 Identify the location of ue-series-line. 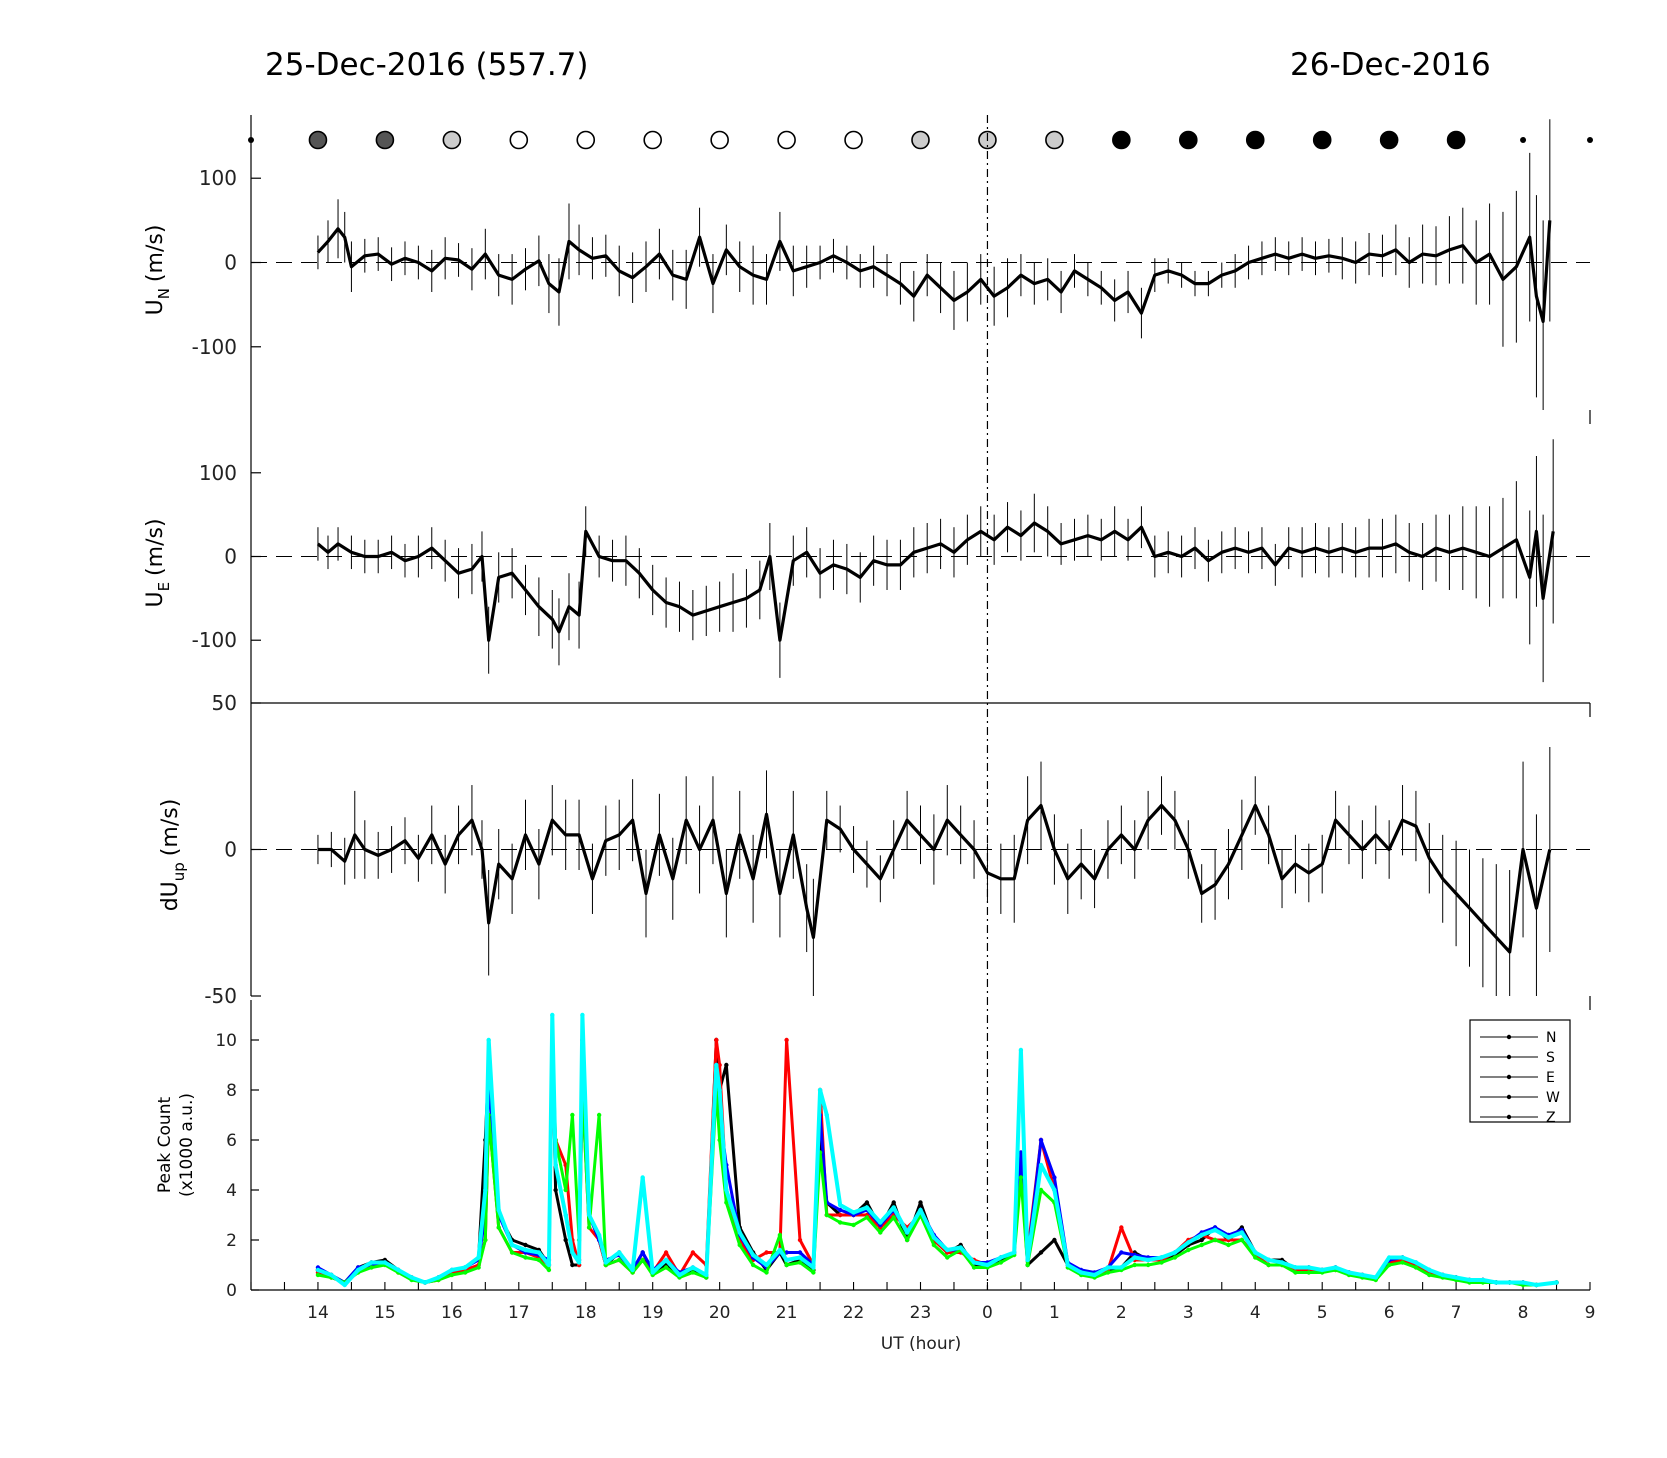
(935, 581).